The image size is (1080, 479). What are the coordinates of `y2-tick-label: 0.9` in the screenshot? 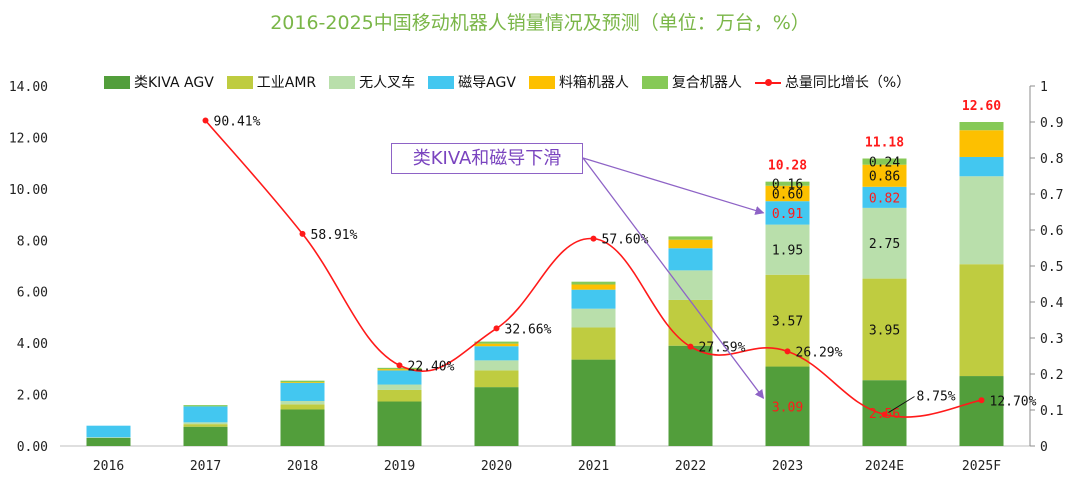 It's located at (1051, 123).